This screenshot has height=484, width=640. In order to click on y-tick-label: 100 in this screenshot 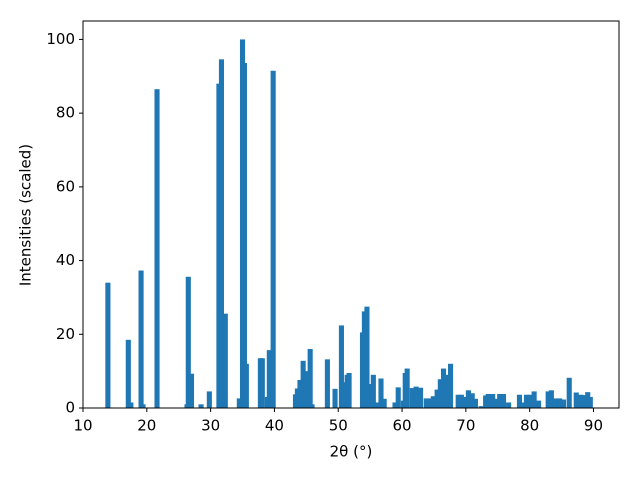, I will do `click(60, 39)`.